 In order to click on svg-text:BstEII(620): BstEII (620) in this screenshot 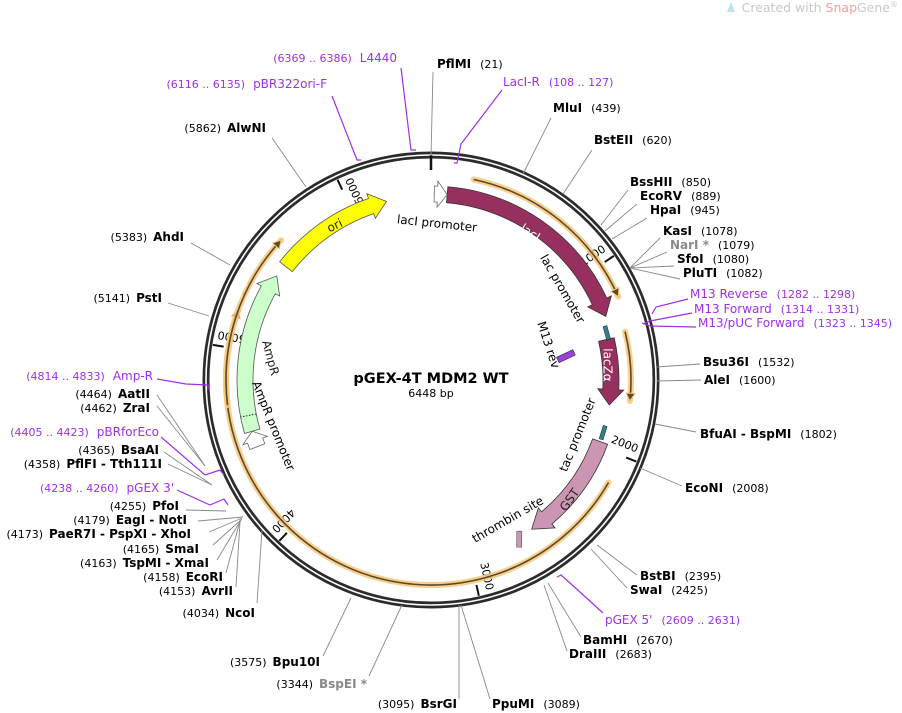, I will do `click(633, 140)`.